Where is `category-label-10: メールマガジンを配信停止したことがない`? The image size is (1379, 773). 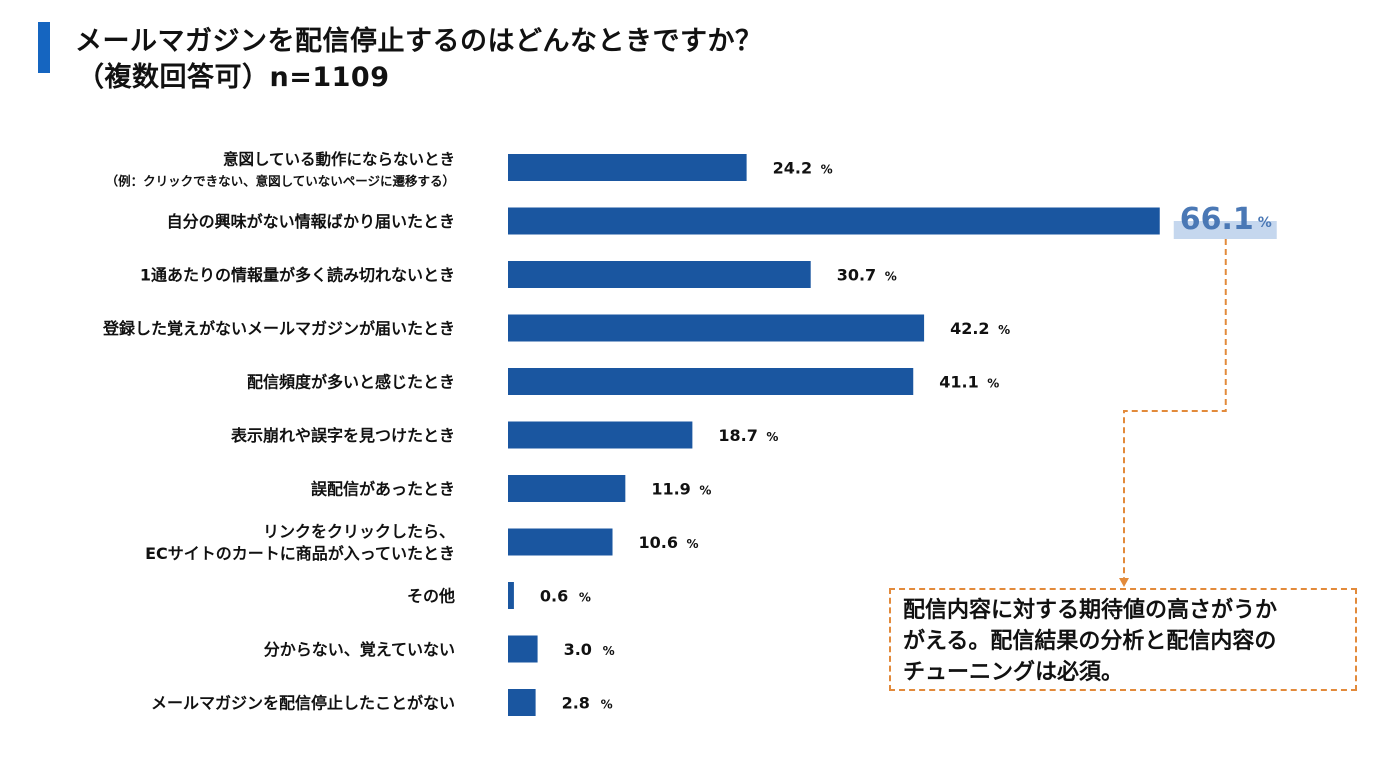 category-label-10: メールマガジンを配信停止したことがない is located at coordinates (303, 703).